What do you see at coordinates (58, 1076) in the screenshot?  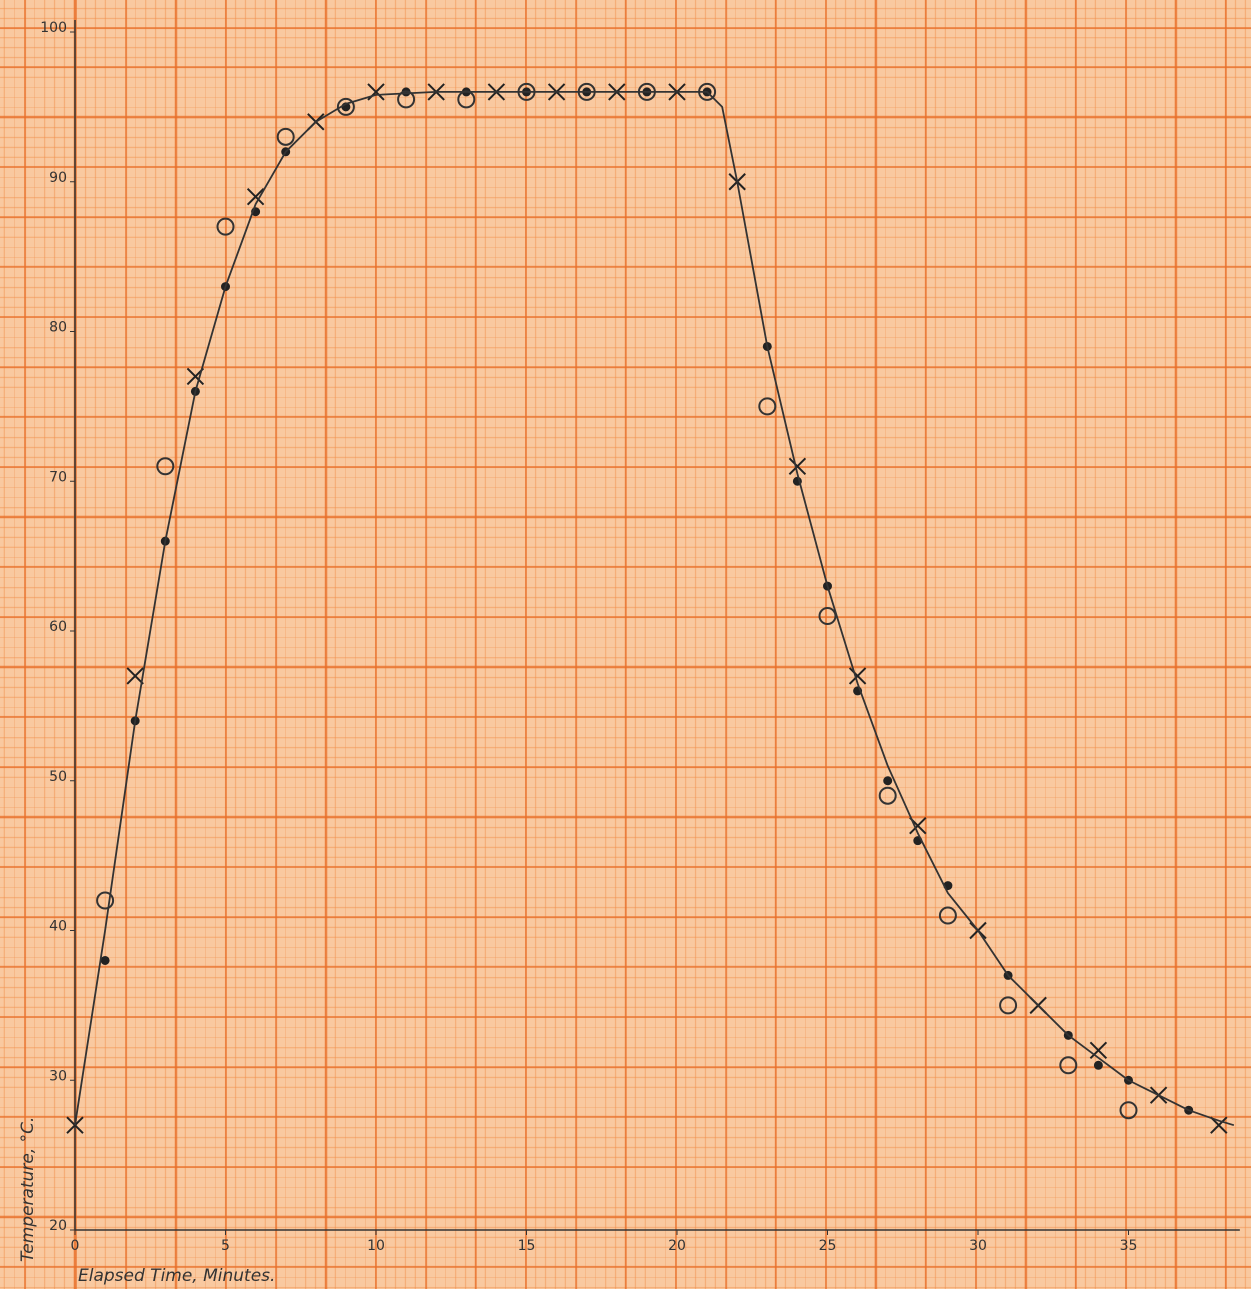 I see `y-tick-label: 30` at bounding box center [58, 1076].